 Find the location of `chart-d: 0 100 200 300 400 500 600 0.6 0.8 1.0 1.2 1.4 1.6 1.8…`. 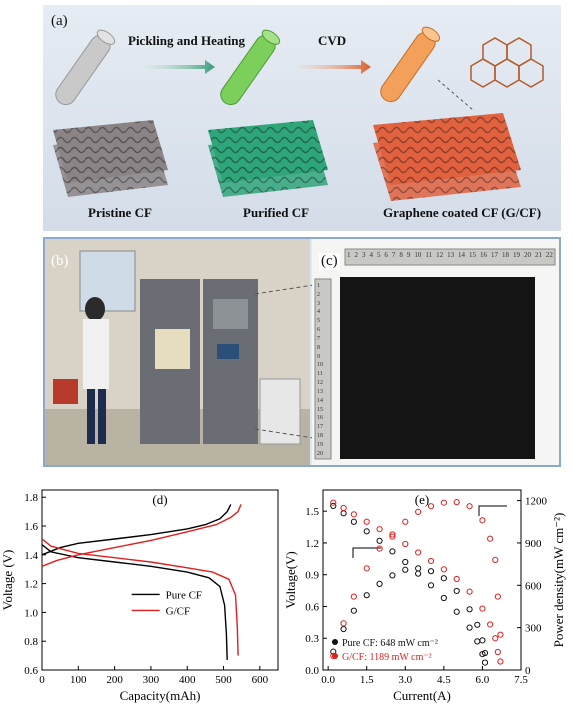

chart-d: 0 100 200 300 400 500 600 0.6 0.8 1.0 1.2 1.4 1.6 1.8… is located at coordinates (139, 596).